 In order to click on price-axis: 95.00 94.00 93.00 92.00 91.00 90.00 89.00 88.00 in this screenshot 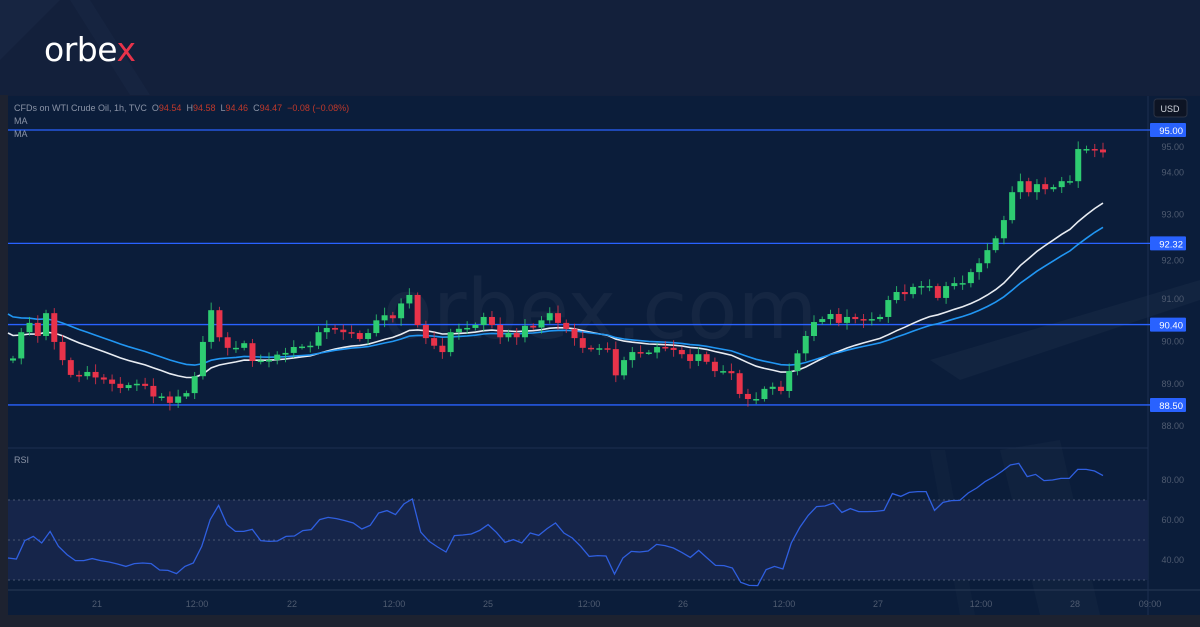, I will do `click(1172, 286)`.